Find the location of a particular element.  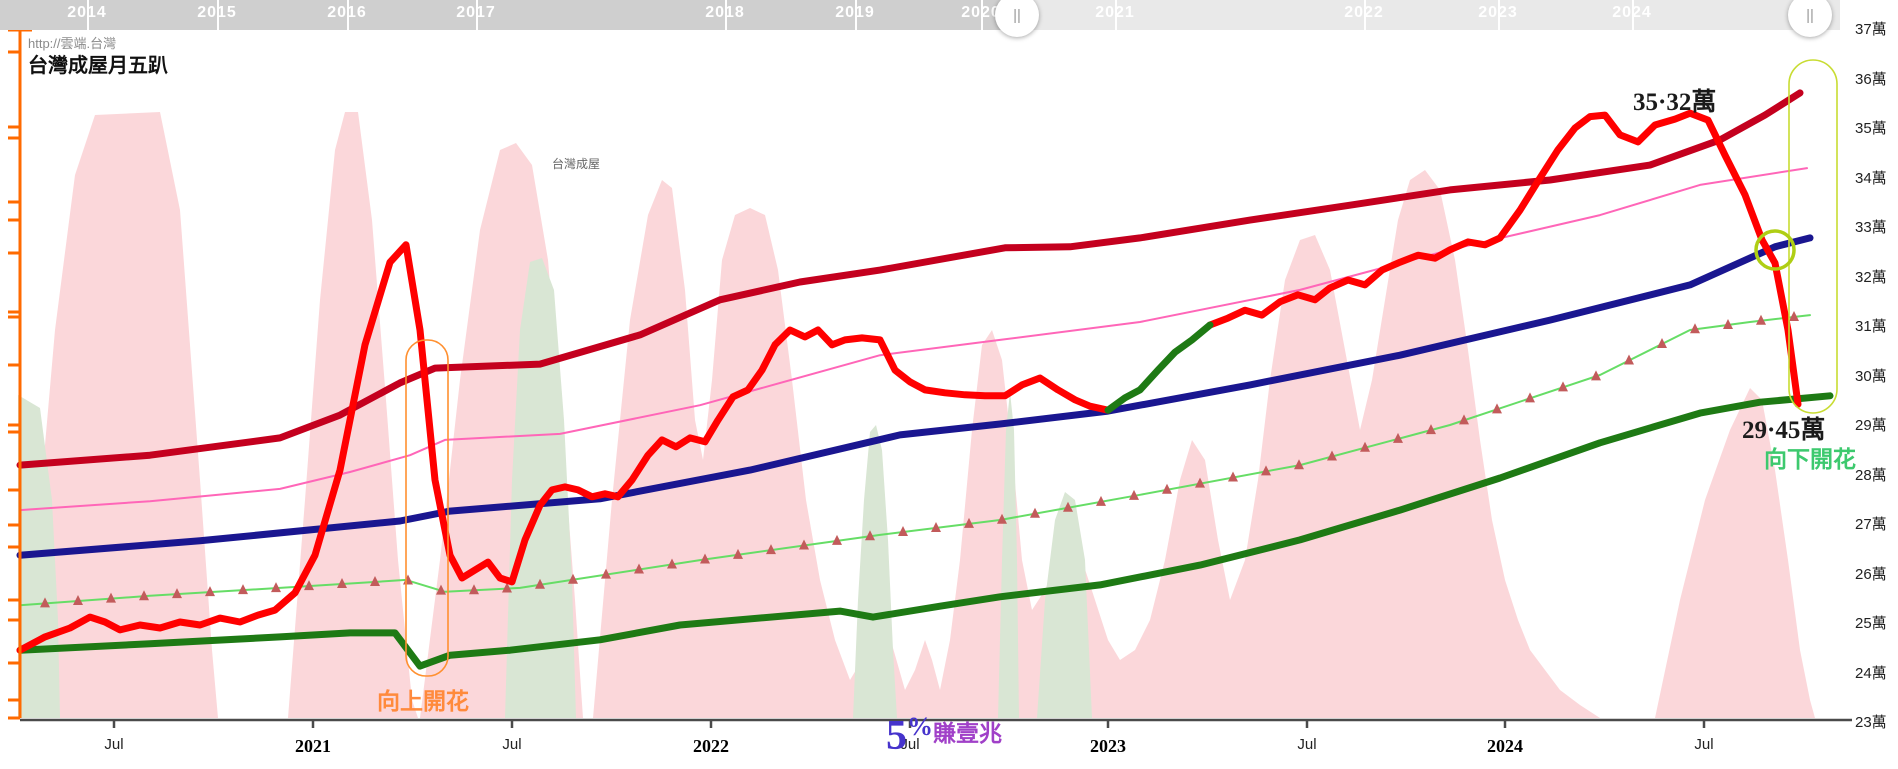

navigator-year-label: 2015 is located at coordinates (217, 12).